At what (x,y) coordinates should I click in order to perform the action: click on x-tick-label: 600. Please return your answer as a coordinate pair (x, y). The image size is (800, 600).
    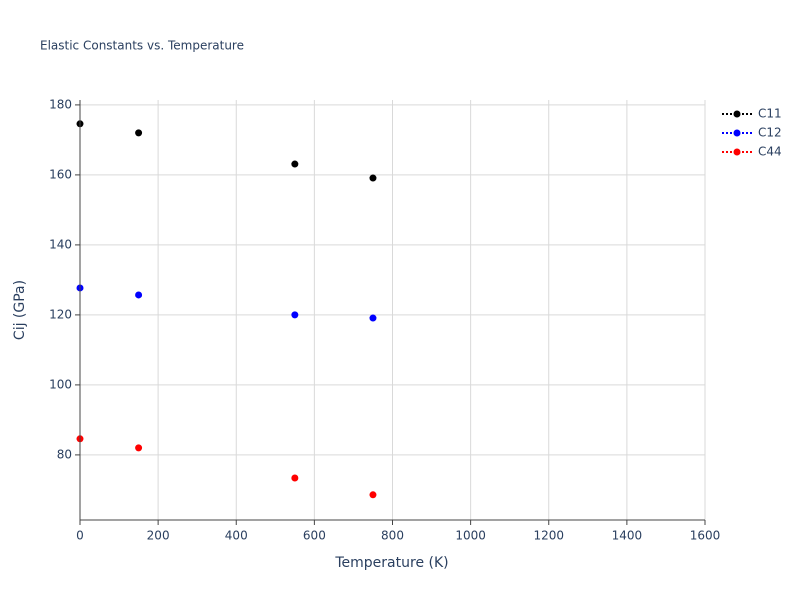
    Looking at the image, I should click on (314, 536).